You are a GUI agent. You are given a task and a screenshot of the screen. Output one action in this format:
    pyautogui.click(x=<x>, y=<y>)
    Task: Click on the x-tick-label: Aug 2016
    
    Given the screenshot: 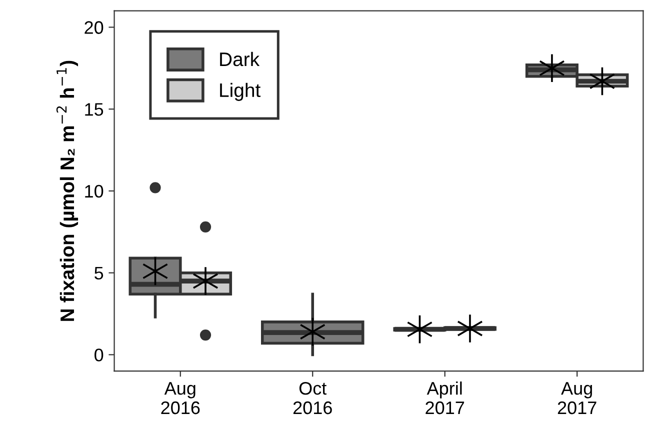 What is the action you would take?
    pyautogui.click(x=180, y=398)
    